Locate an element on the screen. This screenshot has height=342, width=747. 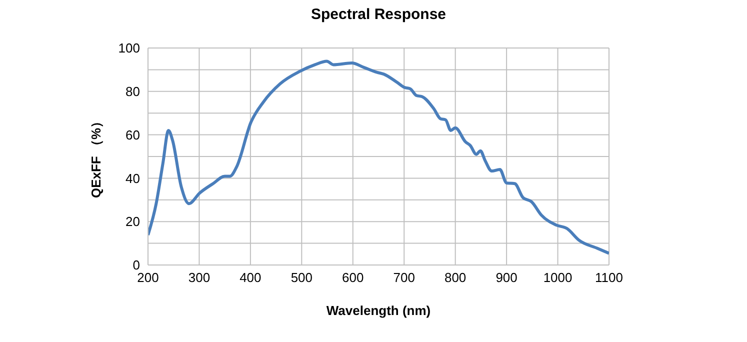
x-tick-label: 500 is located at coordinates (301, 278).